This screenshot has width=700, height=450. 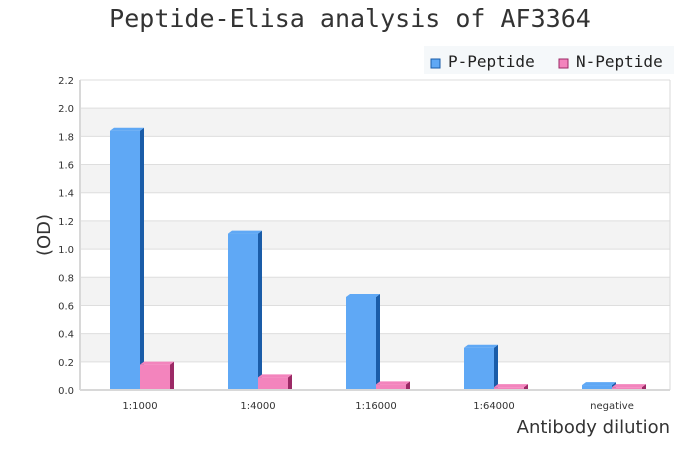 I want to click on x-tick-label: negative, so click(x=612, y=406).